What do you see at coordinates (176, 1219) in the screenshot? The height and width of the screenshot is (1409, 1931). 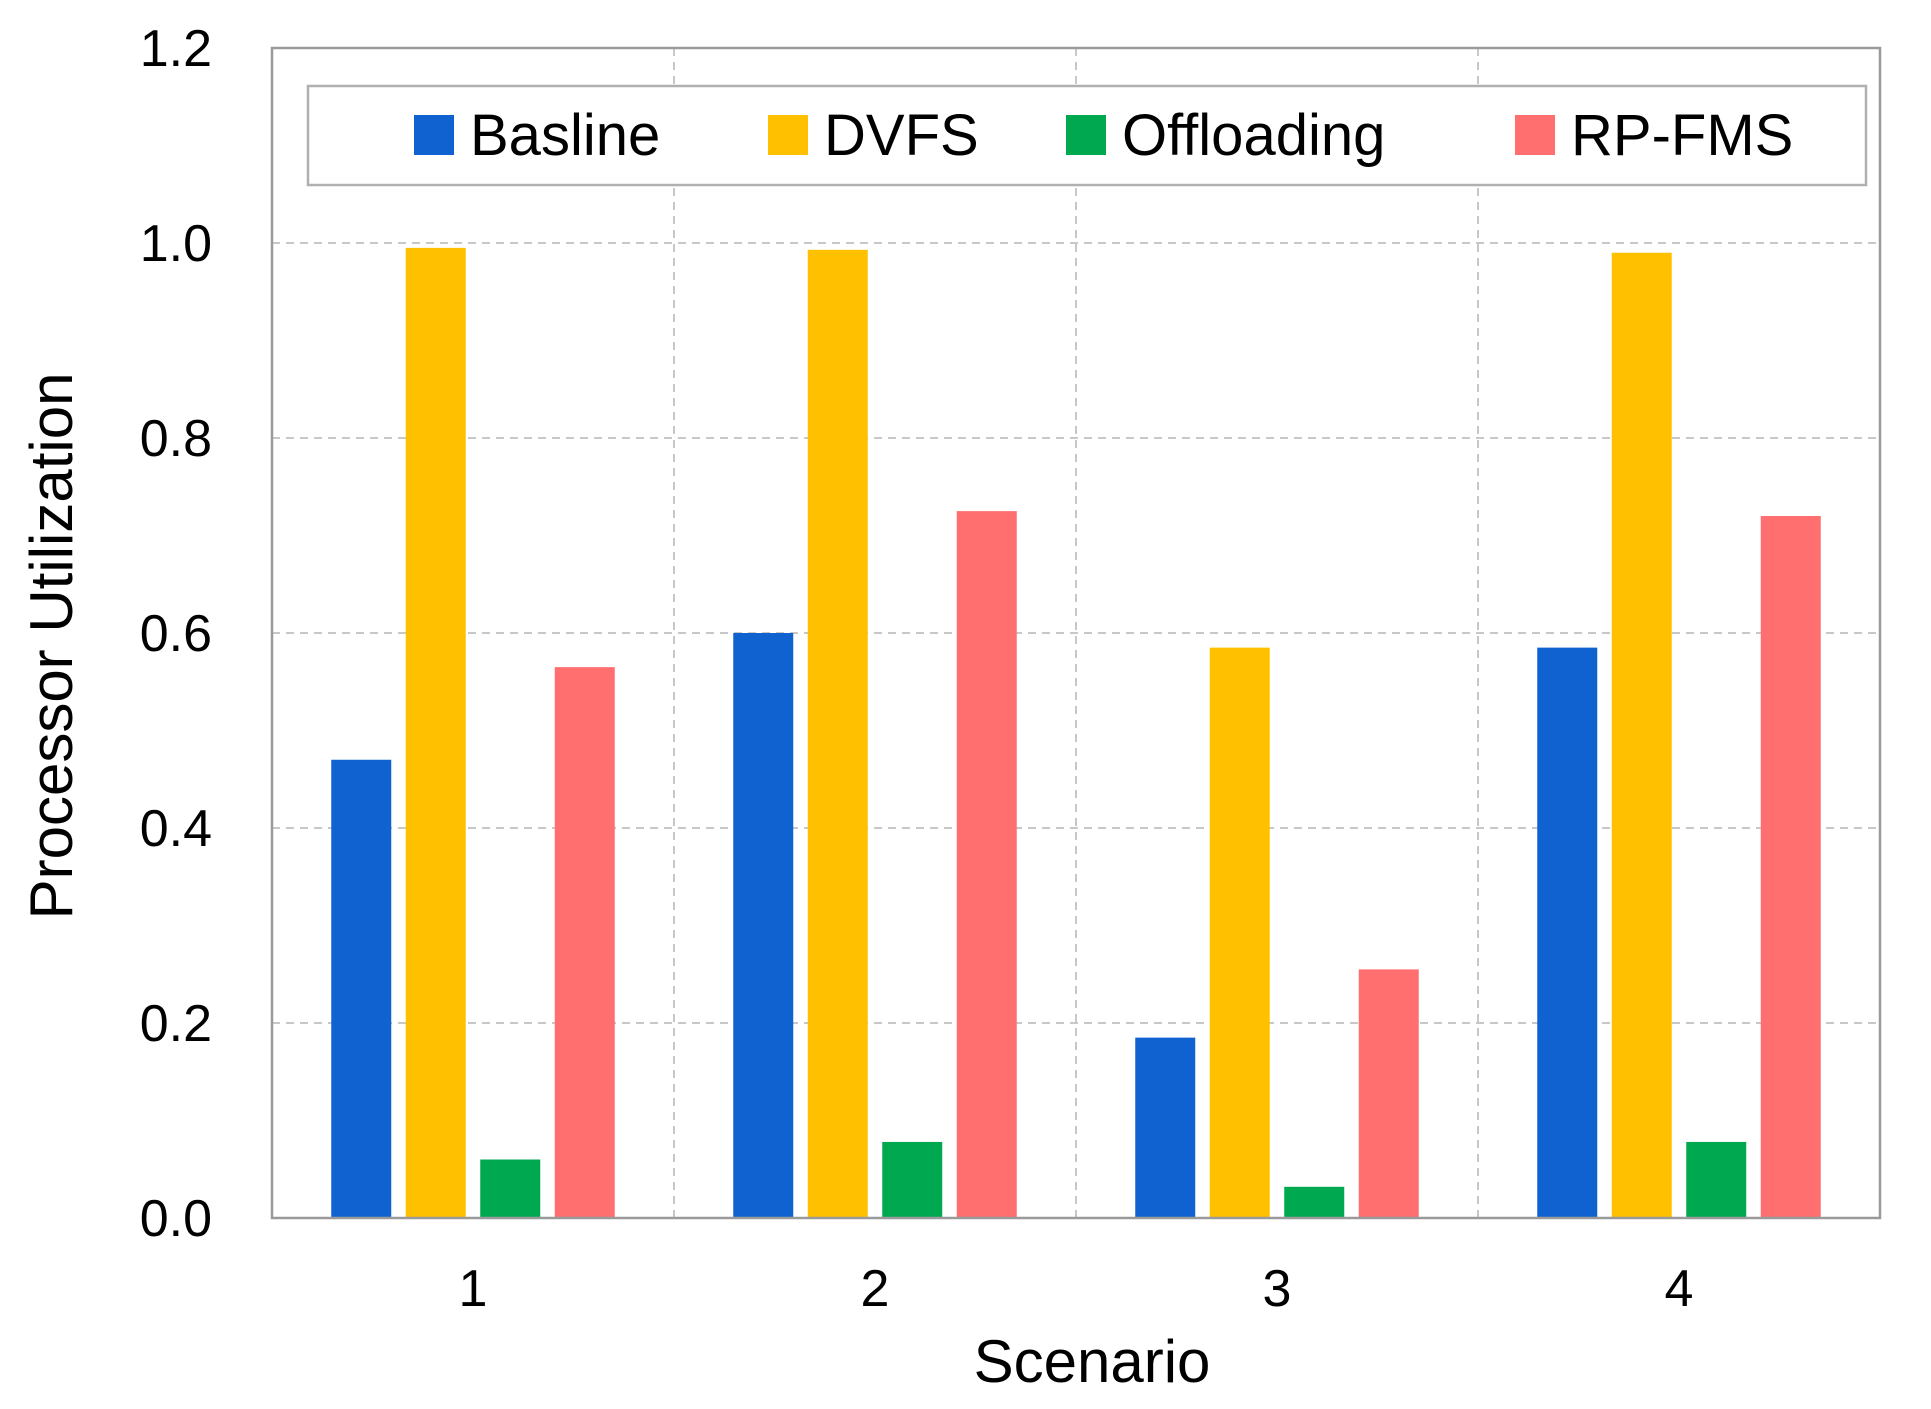 I see `y-tick-label: 0.0` at bounding box center [176, 1219].